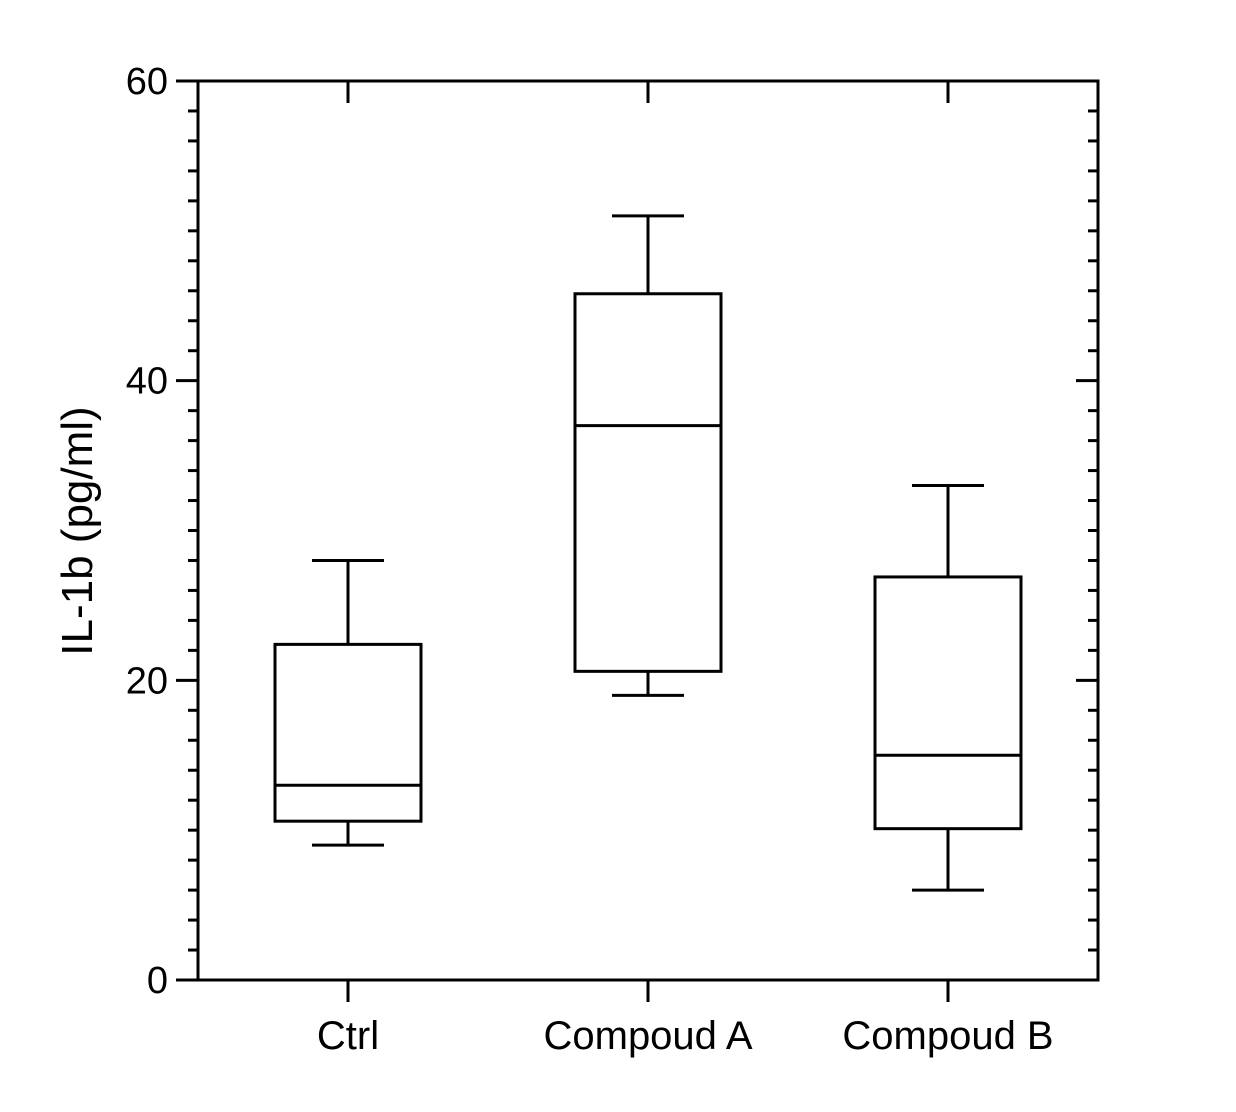 Image resolution: width=1236 pixels, height=1112 pixels. Describe the element at coordinates (77, 530) in the screenshot. I see `y-axis-title: IL-1b (pg/ml)` at that location.